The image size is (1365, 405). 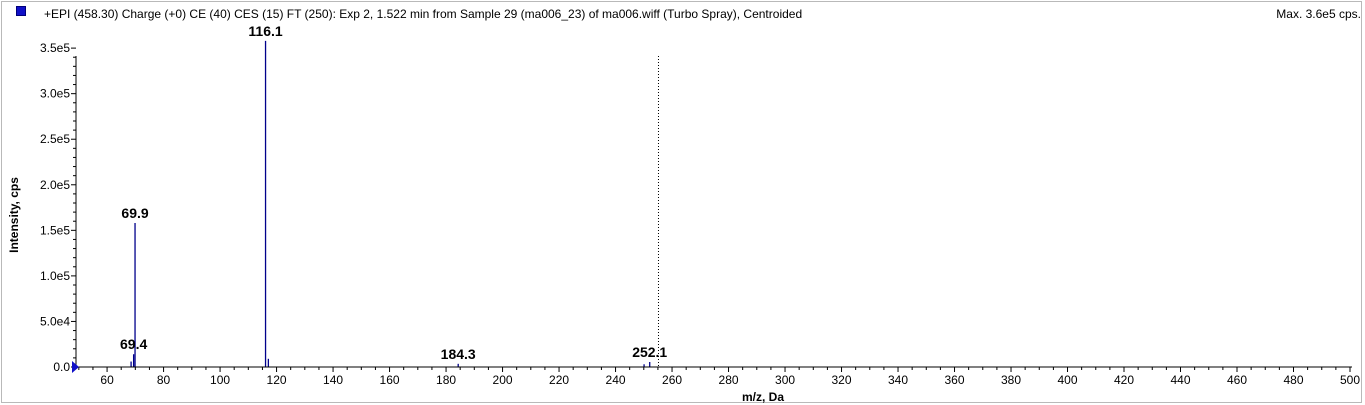 What do you see at coordinates (333, 380) in the screenshot?
I see `x-tick-label: 140` at bounding box center [333, 380].